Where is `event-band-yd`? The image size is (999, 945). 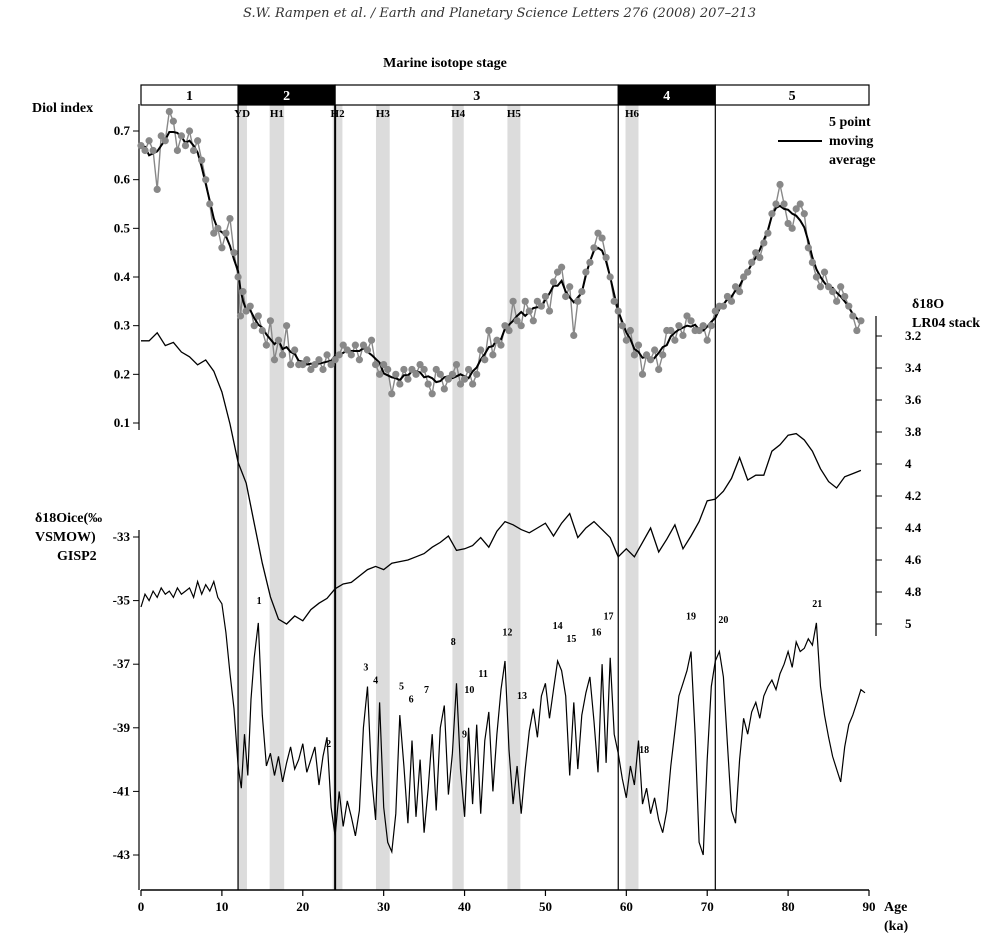
event-band-yd is located at coordinates (242, 497).